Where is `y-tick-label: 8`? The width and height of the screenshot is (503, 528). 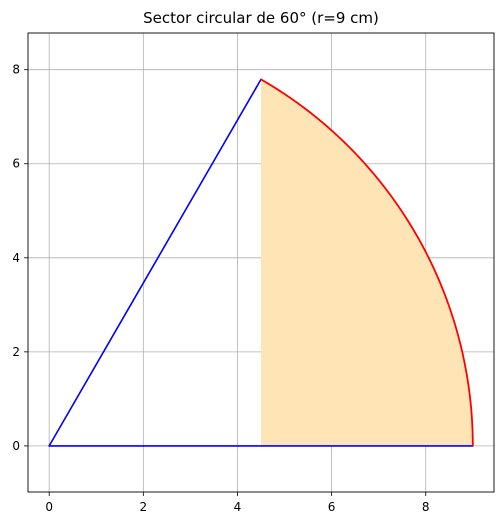
y-tick-label: 8 is located at coordinates (16, 70).